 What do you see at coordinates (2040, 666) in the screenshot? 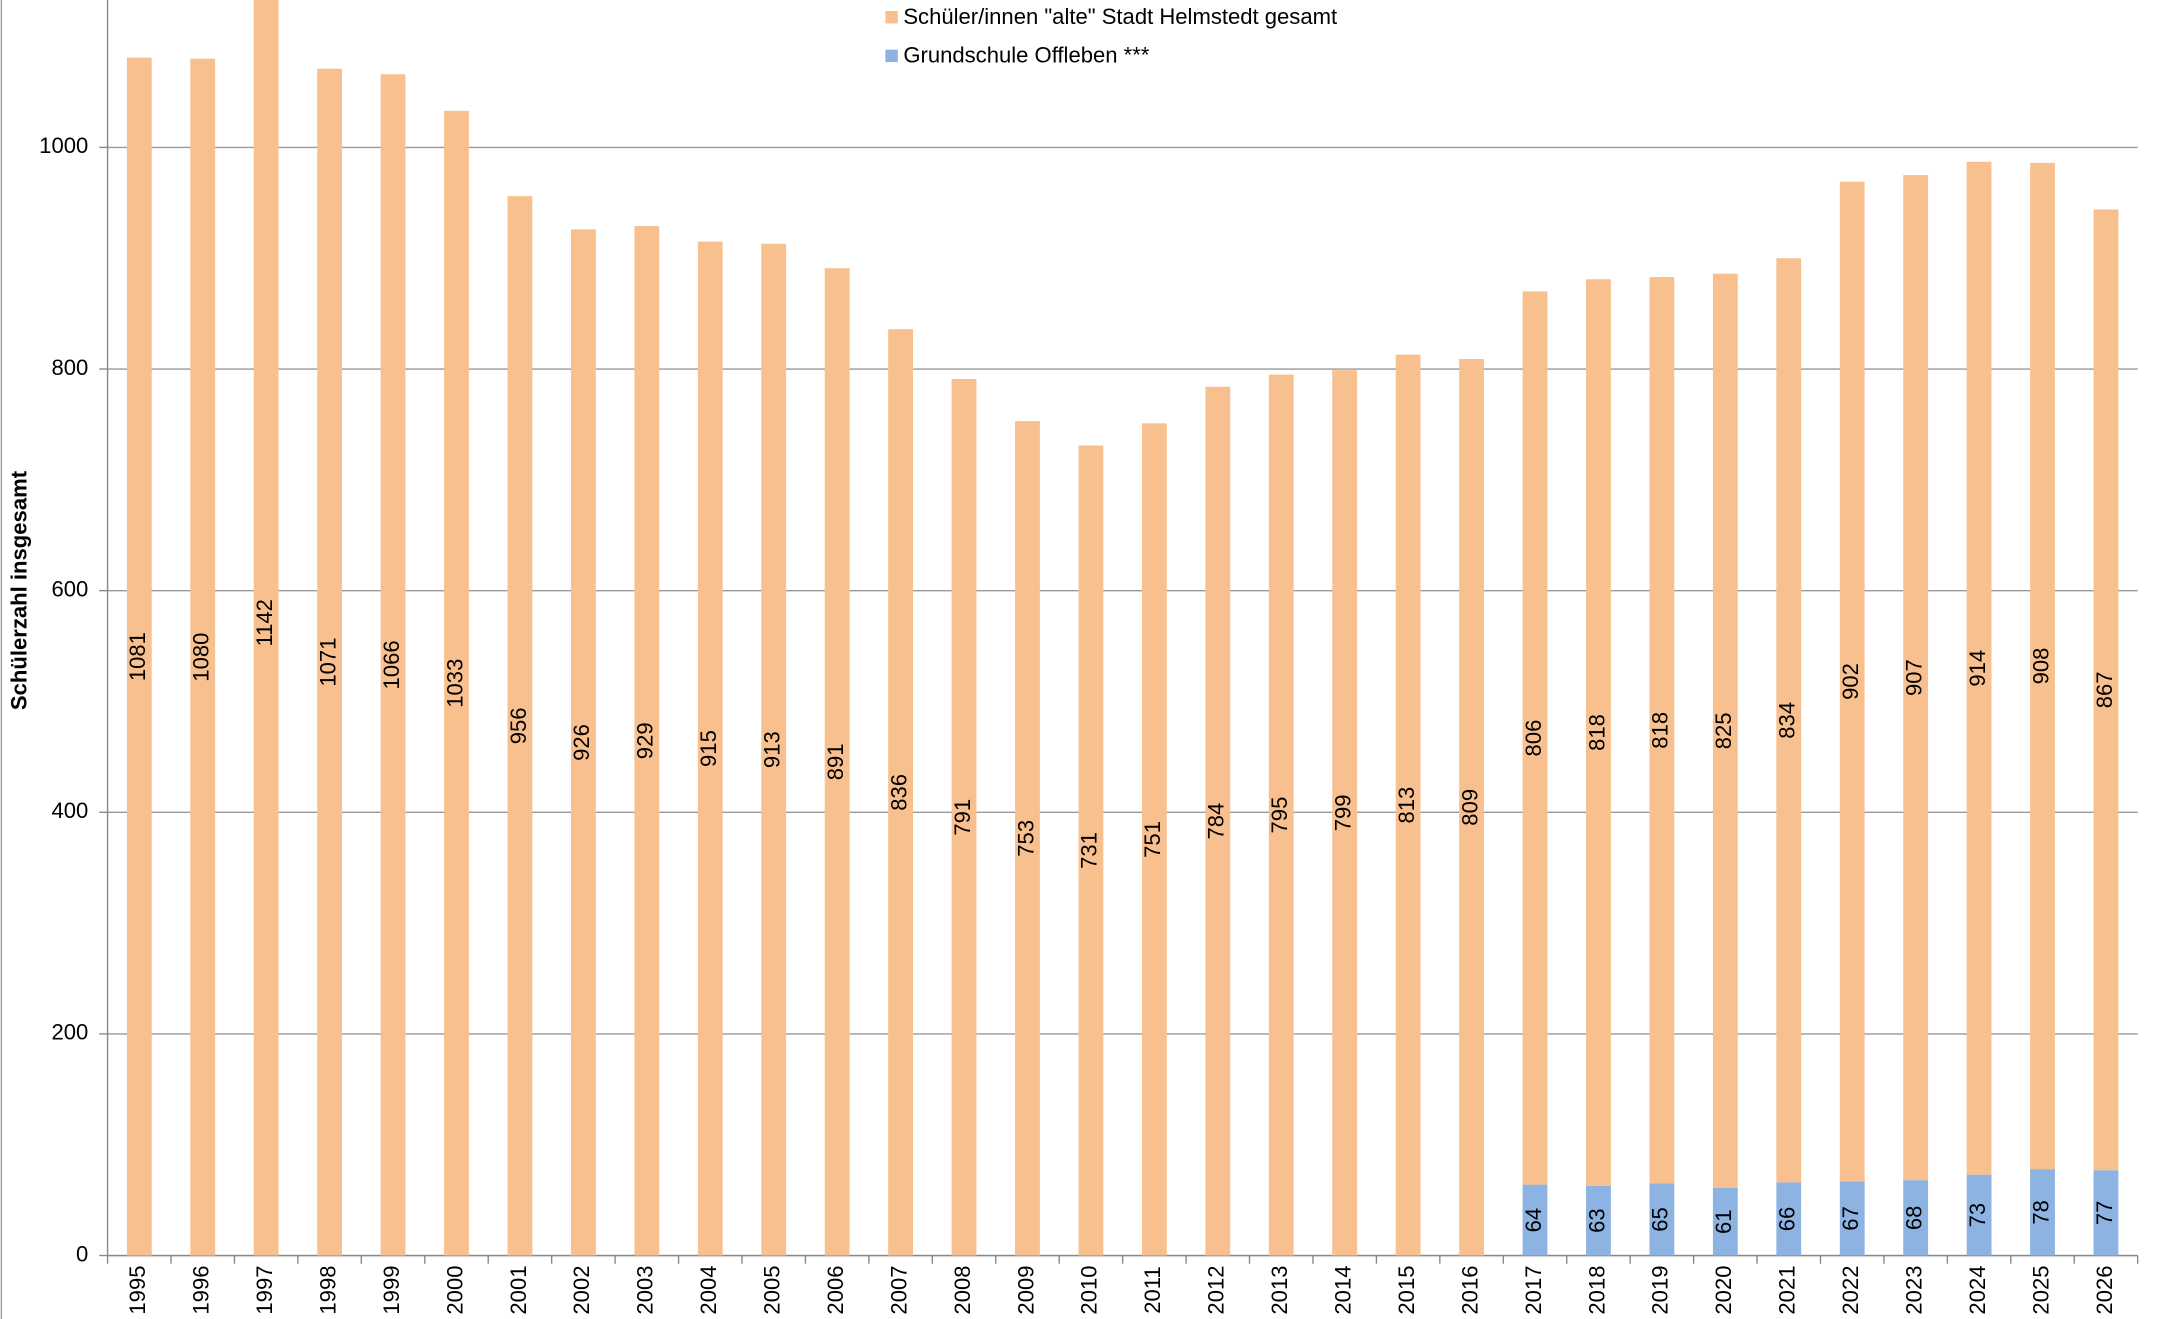
I see `value-label: 908` at bounding box center [2040, 666].